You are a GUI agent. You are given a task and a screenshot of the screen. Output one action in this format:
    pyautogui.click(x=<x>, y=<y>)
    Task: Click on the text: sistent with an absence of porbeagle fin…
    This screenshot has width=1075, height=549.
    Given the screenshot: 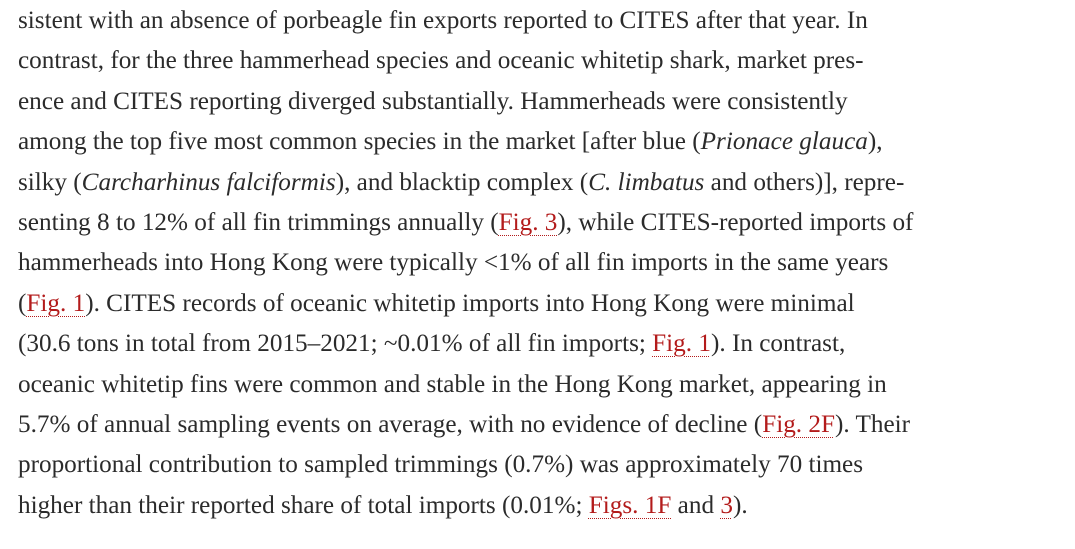 What is the action you would take?
    pyautogui.click(x=443, y=20)
    